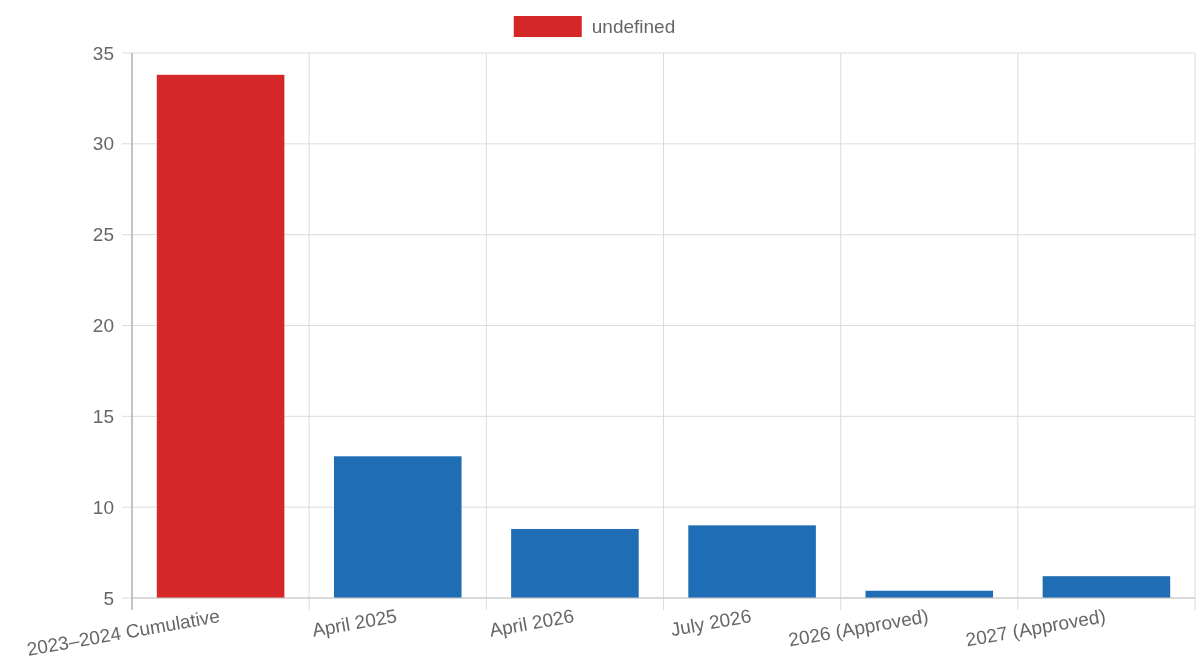  Describe the element at coordinates (103, 235) in the screenshot. I see `y-tick-label: 25` at that location.